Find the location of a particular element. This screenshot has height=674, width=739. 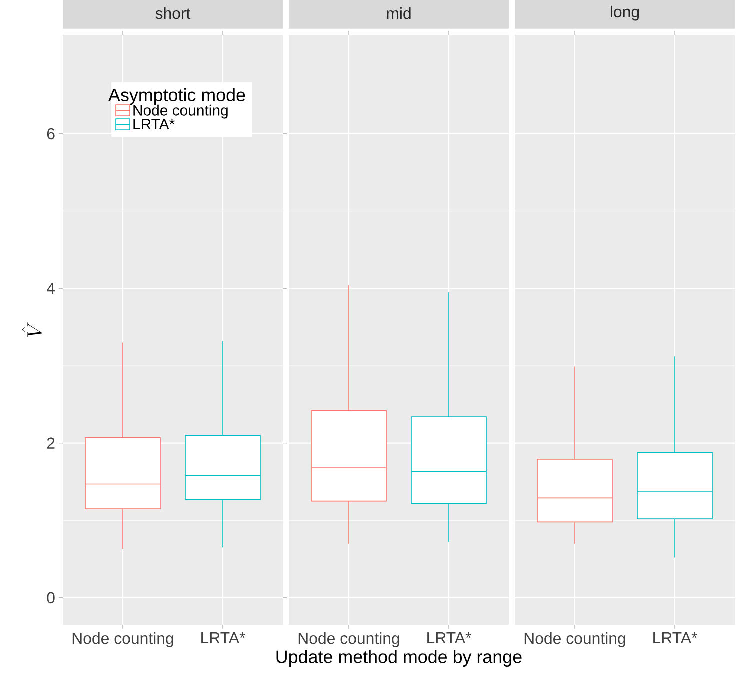

legend-label: LRTA* is located at coordinates (154, 124).